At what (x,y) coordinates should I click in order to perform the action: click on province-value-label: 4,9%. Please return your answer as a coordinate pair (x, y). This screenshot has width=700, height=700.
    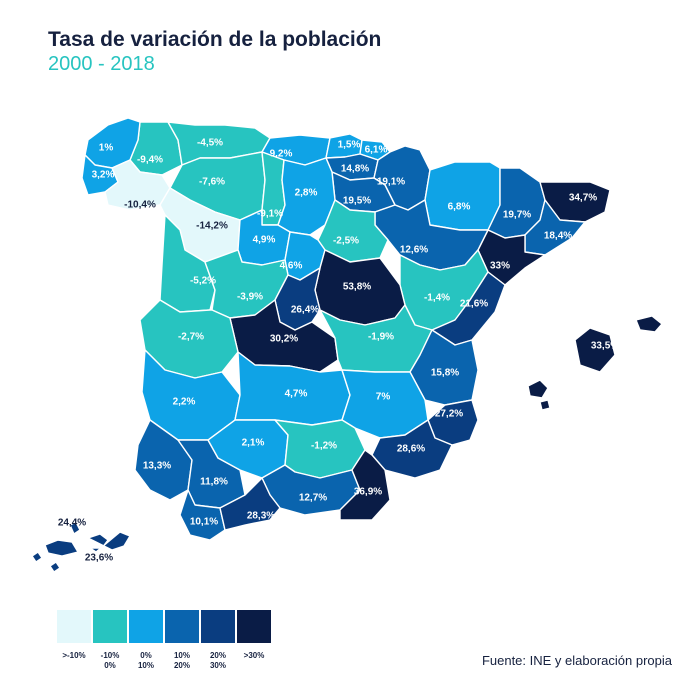
    Looking at the image, I should click on (264, 240).